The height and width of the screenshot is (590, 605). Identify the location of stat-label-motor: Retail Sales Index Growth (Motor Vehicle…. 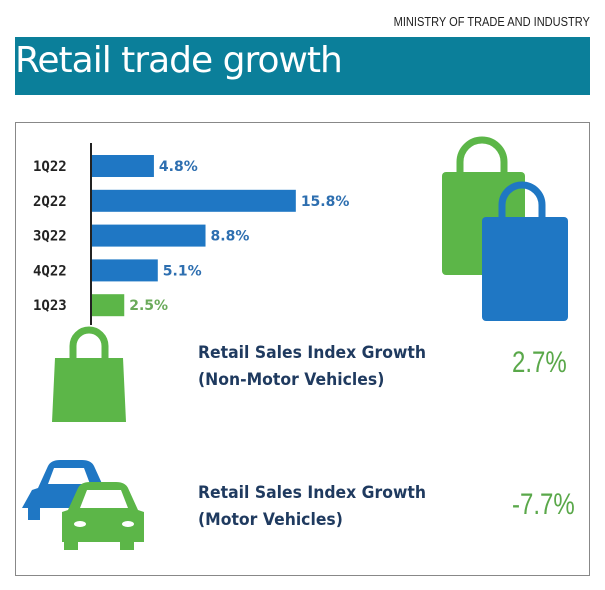
(312, 507).